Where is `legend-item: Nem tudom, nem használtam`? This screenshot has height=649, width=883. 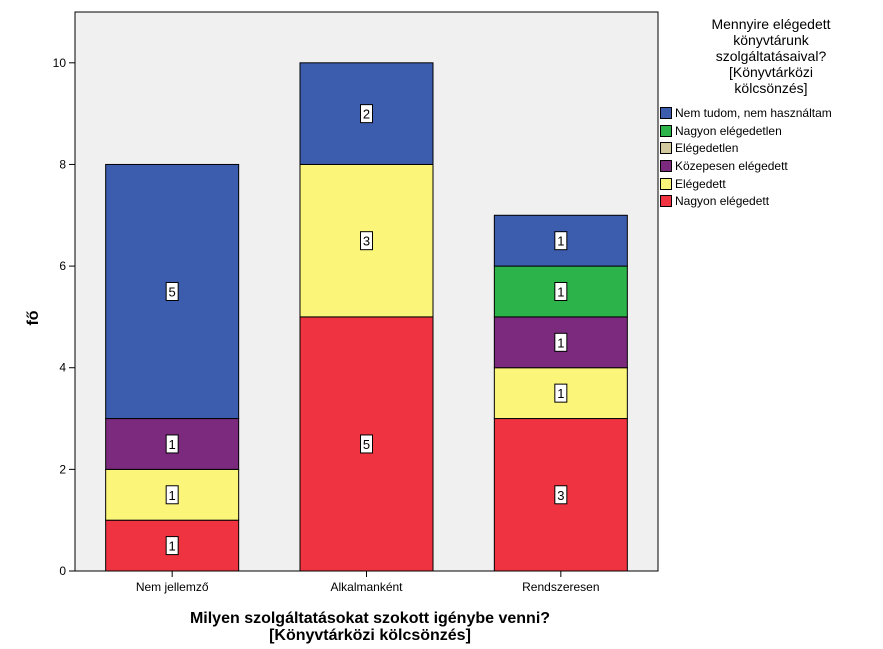
legend-item: Nem tudom, nem használtam is located at coordinates (771, 113).